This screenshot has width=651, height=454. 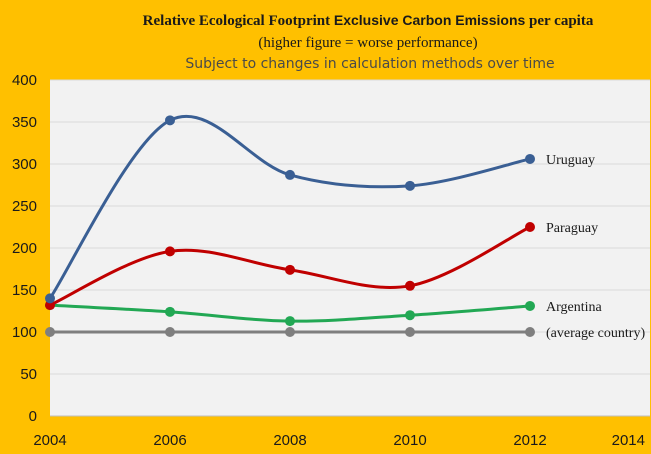 What do you see at coordinates (289, 440) in the screenshot?
I see `x-tick-label: 2008` at bounding box center [289, 440].